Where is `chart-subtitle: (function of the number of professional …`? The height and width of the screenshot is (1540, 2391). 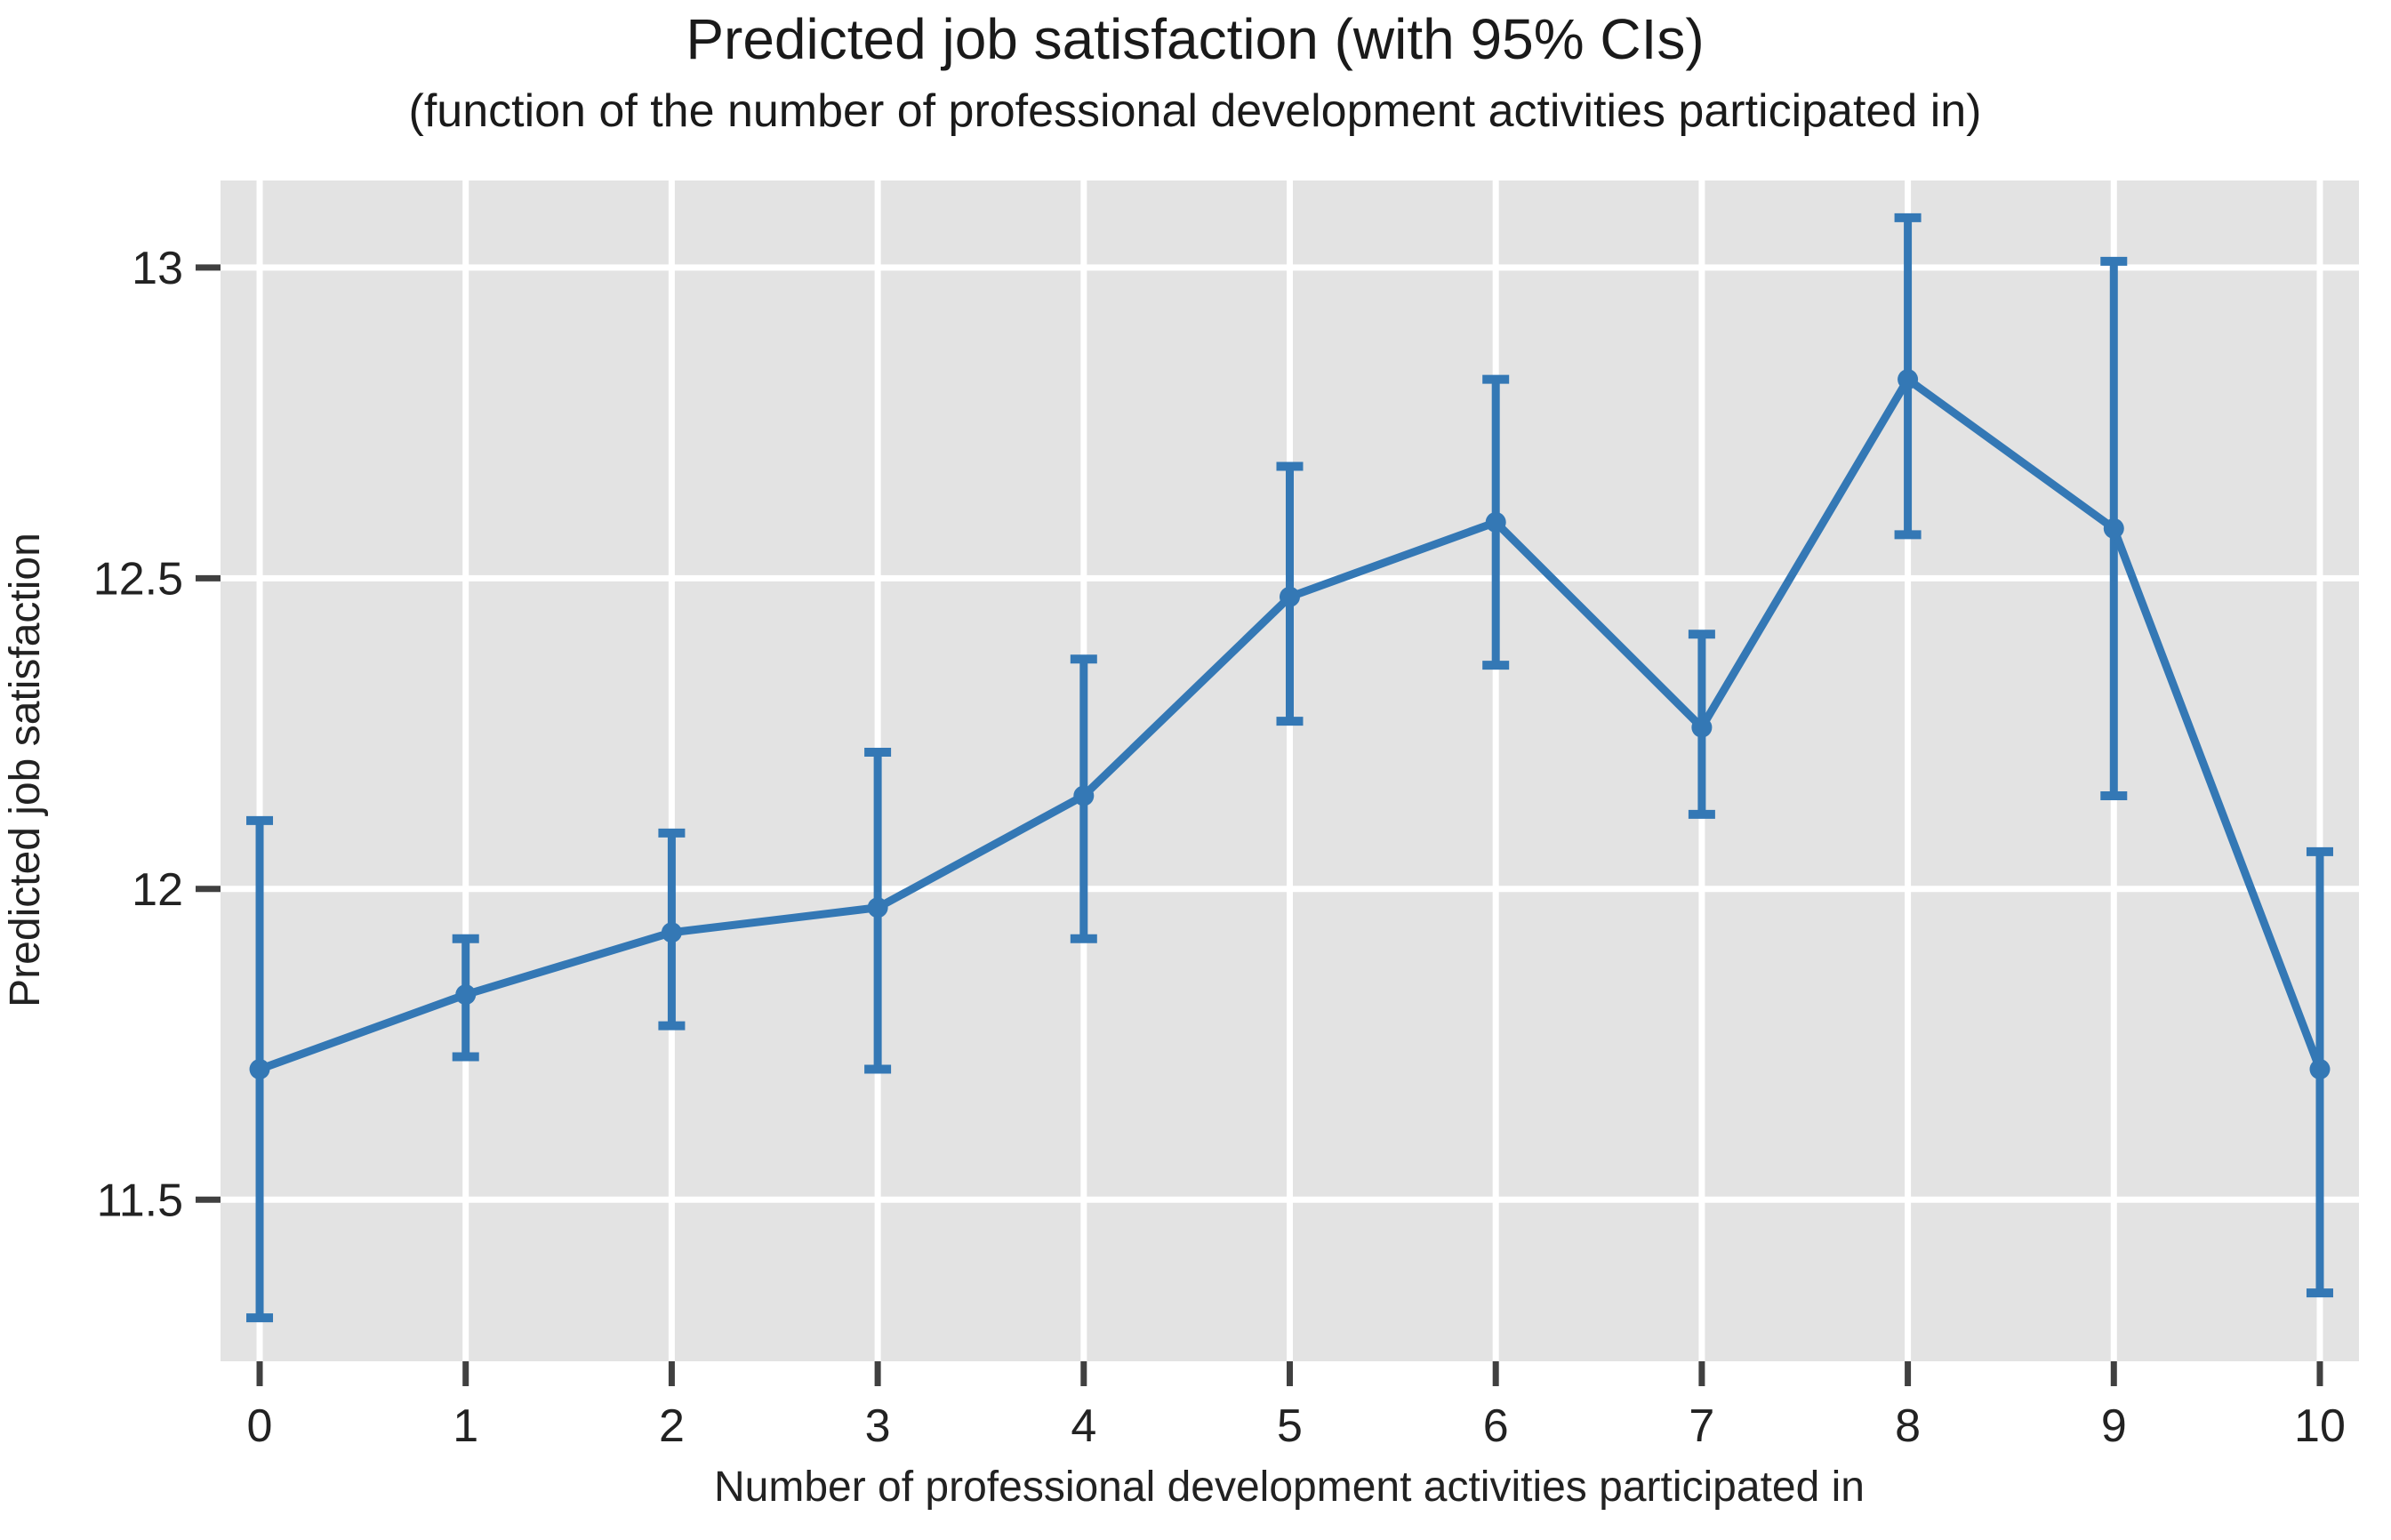 chart-subtitle: (function of the number of professional … is located at coordinates (1195, 111).